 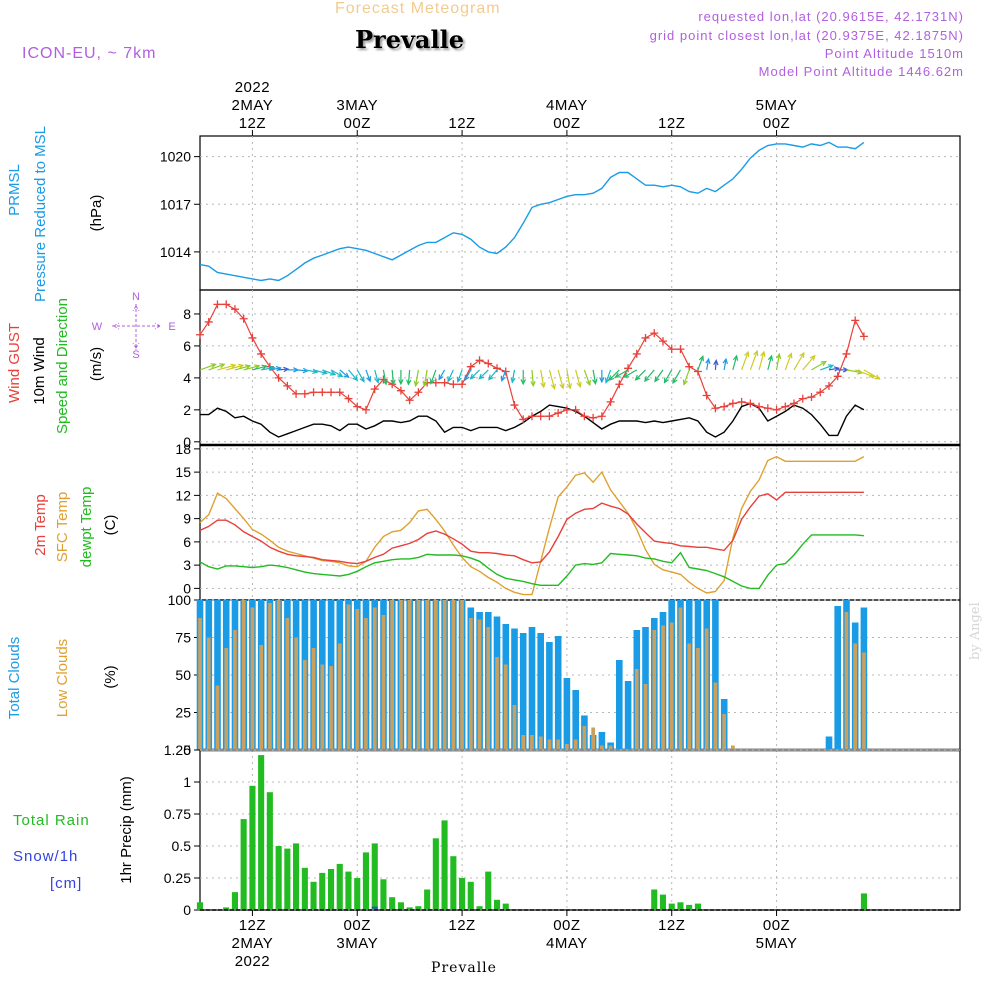 I want to click on temp-2m-line, so click(x=531, y=528).